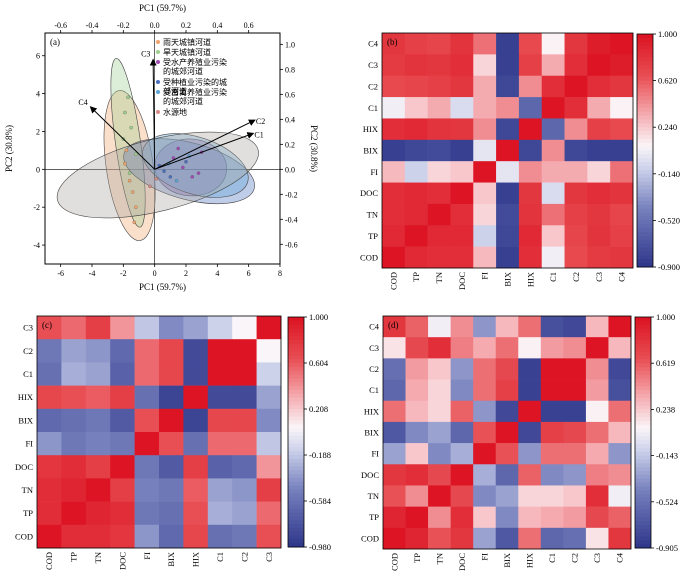 The width and height of the screenshot is (700, 588). Describe the element at coordinates (416, 277) in the screenshot. I see `col-label: TP` at that location.